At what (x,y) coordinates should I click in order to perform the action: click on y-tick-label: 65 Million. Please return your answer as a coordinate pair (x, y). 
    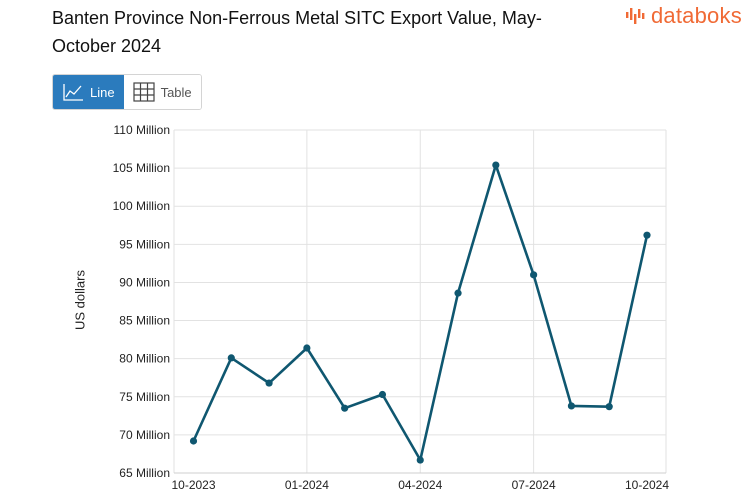
    Looking at the image, I should click on (144, 473).